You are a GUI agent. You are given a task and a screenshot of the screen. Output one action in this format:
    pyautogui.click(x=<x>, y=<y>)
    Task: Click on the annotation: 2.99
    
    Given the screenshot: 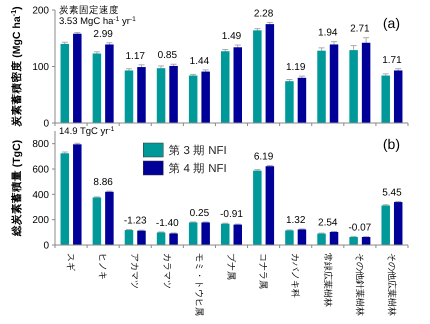 What is the action you would take?
    pyautogui.click(x=103, y=34)
    